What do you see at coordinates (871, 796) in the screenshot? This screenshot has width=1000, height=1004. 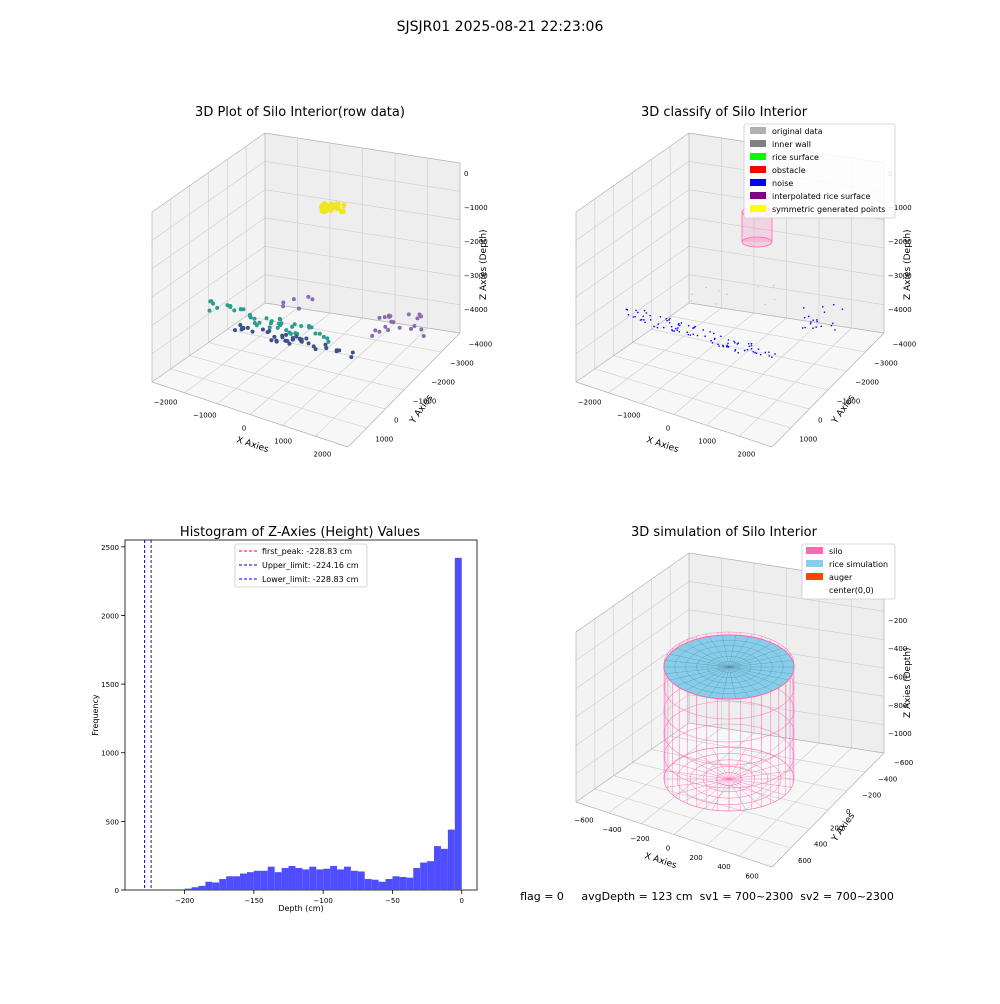 I see `y-tick-label: −200` at bounding box center [871, 796].